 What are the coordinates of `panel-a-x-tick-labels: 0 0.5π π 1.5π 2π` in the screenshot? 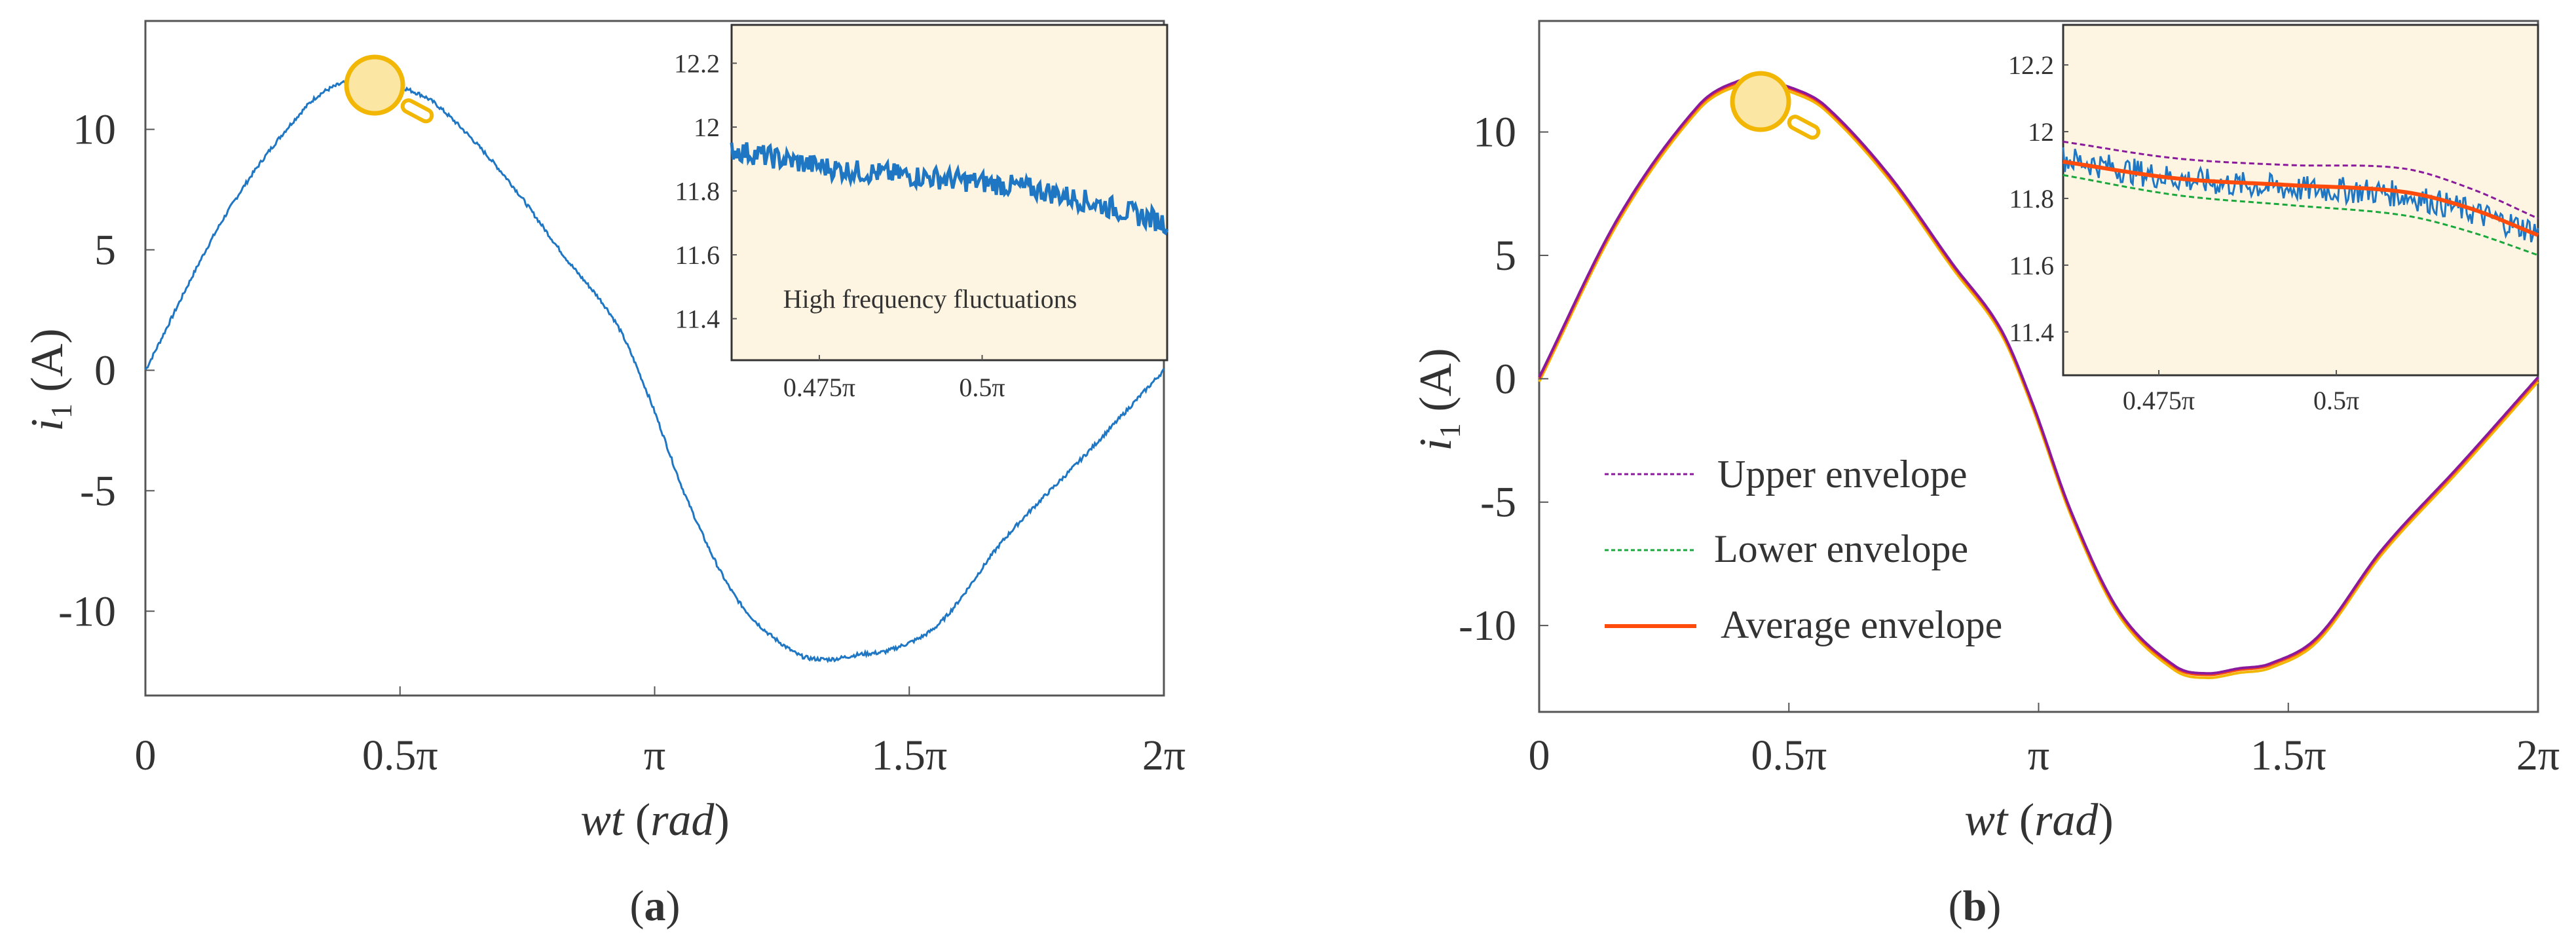 It's located at (660, 755).